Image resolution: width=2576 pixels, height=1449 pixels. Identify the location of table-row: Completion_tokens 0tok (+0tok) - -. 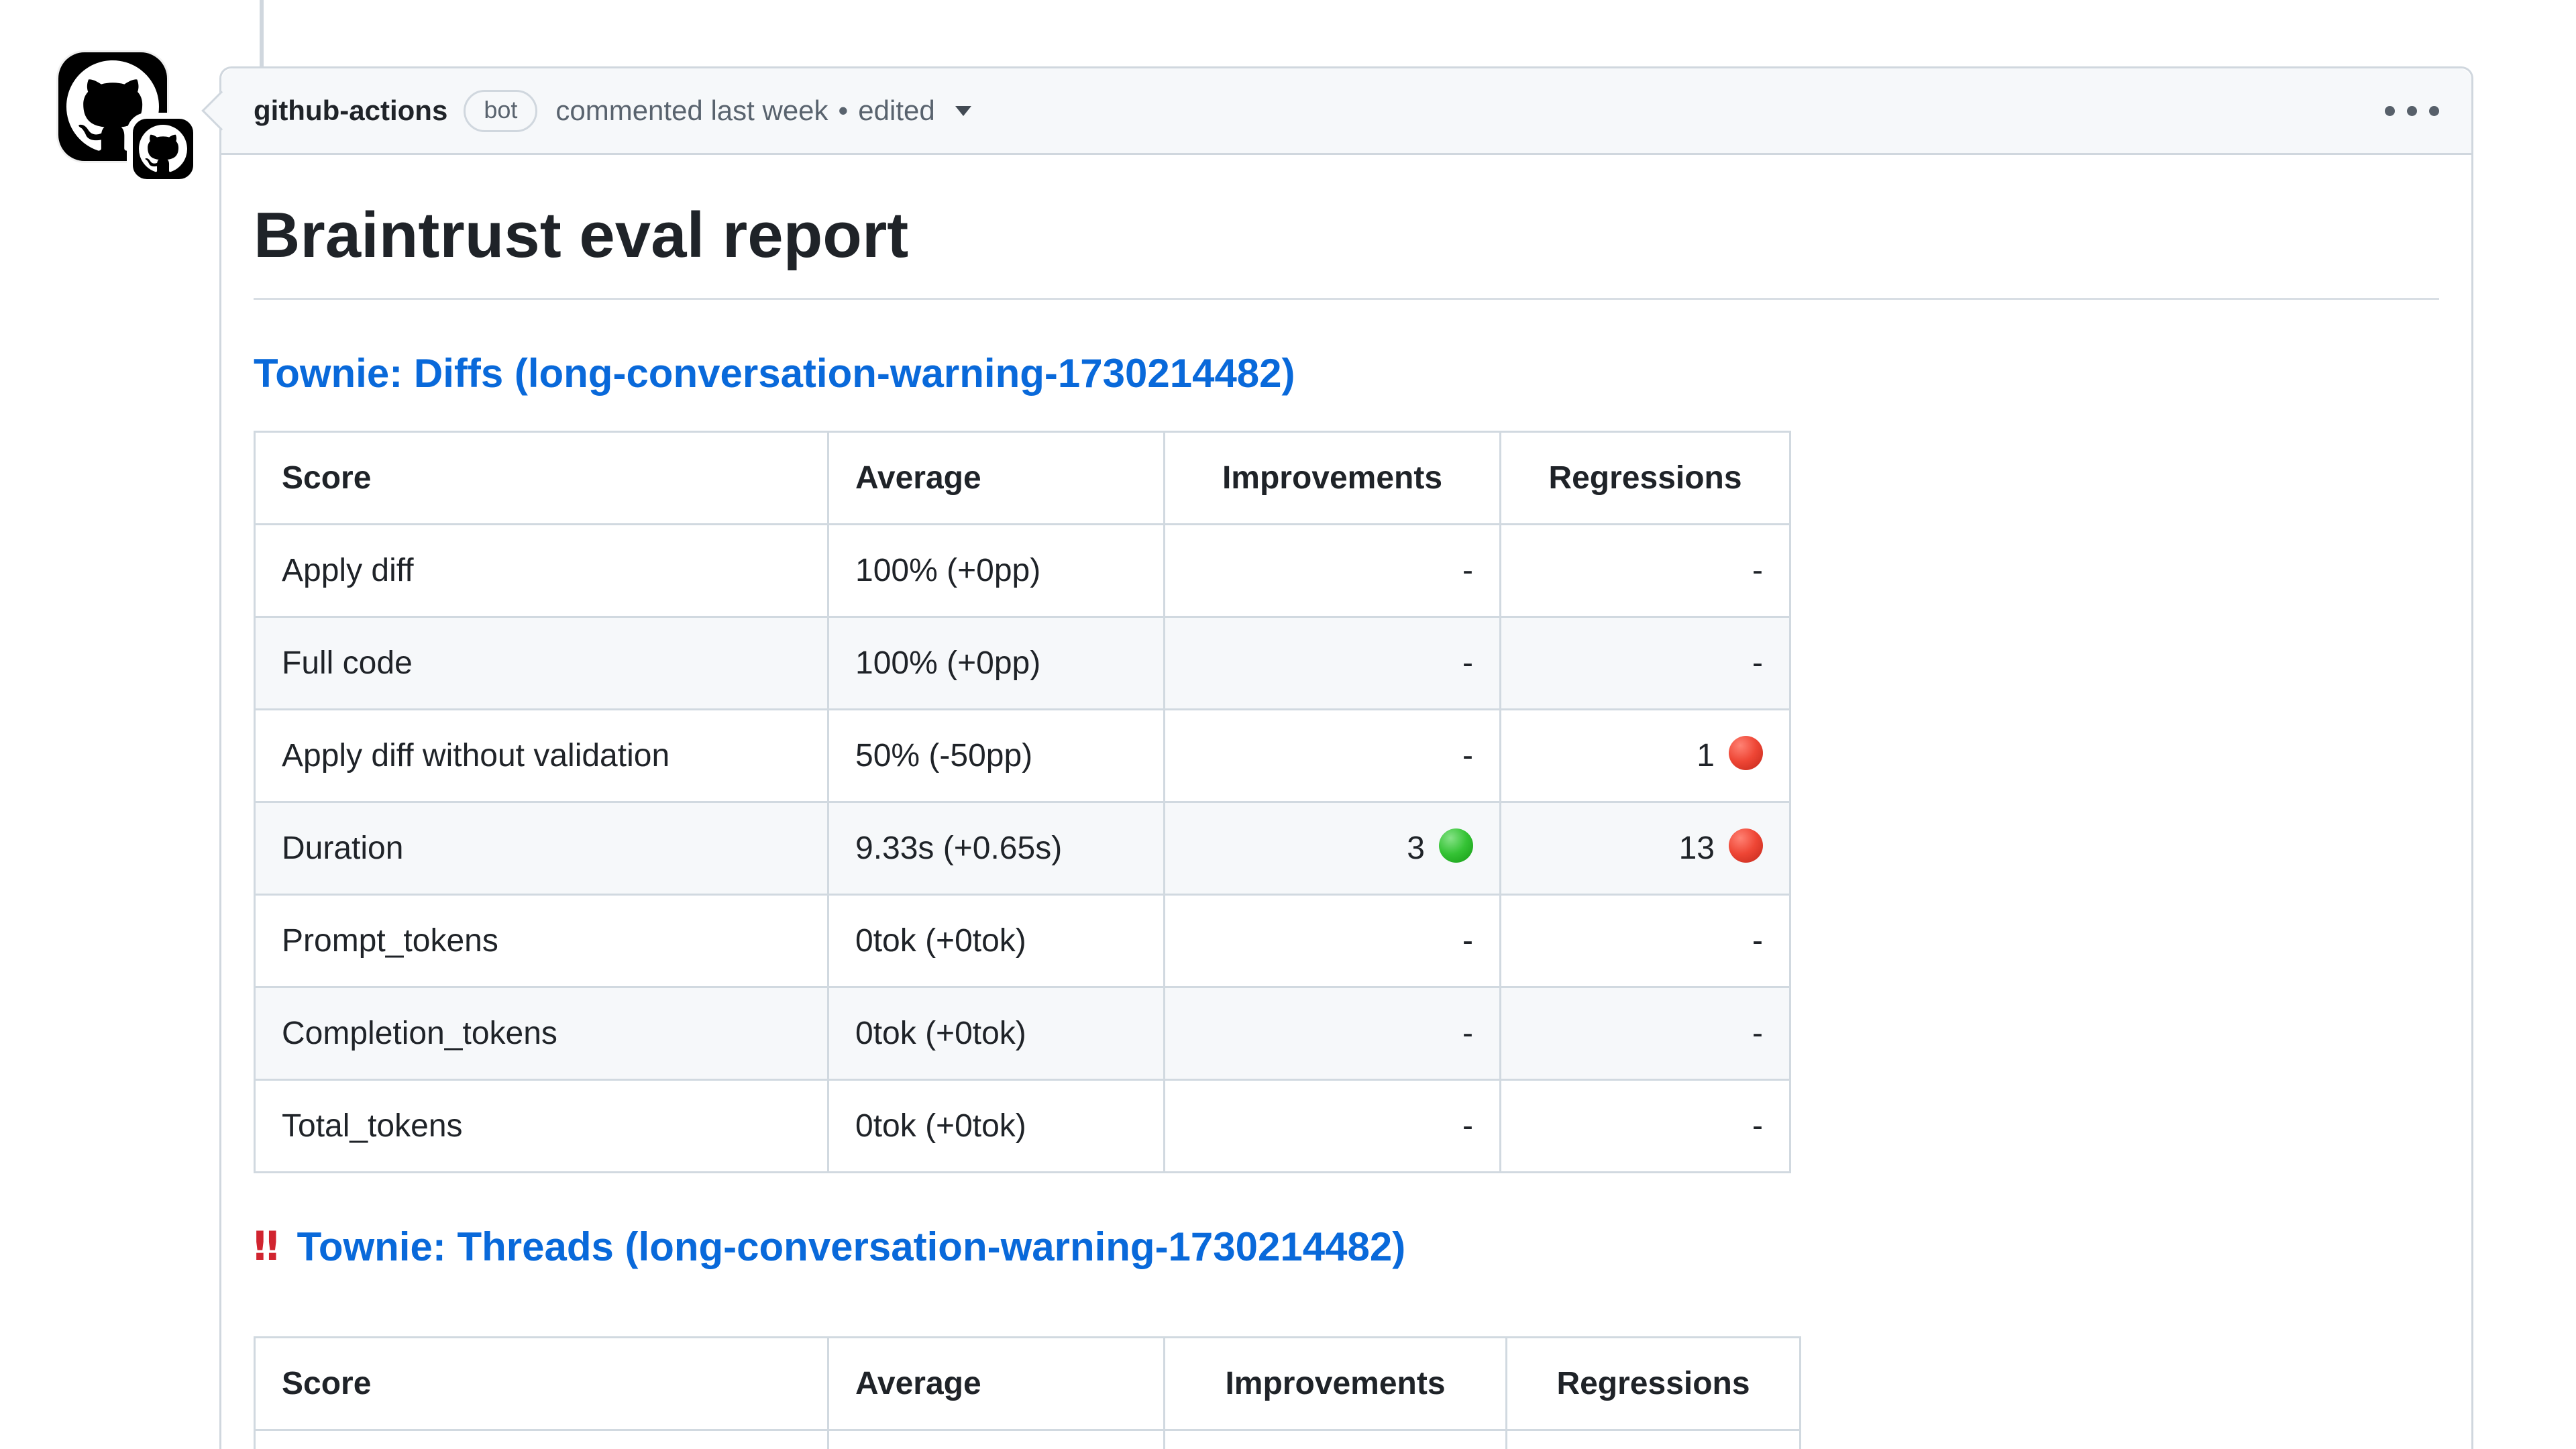
(1022, 1033).